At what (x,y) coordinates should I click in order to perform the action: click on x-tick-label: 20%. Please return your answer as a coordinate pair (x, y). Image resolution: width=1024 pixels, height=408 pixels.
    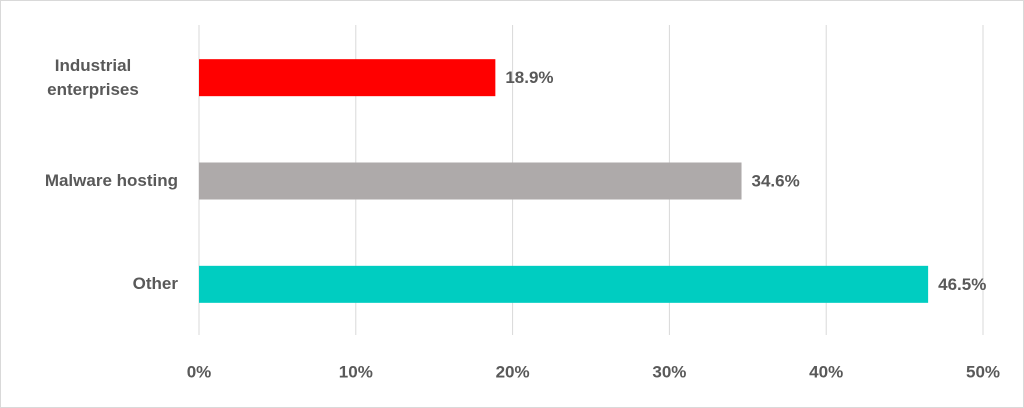
    Looking at the image, I should click on (513, 371).